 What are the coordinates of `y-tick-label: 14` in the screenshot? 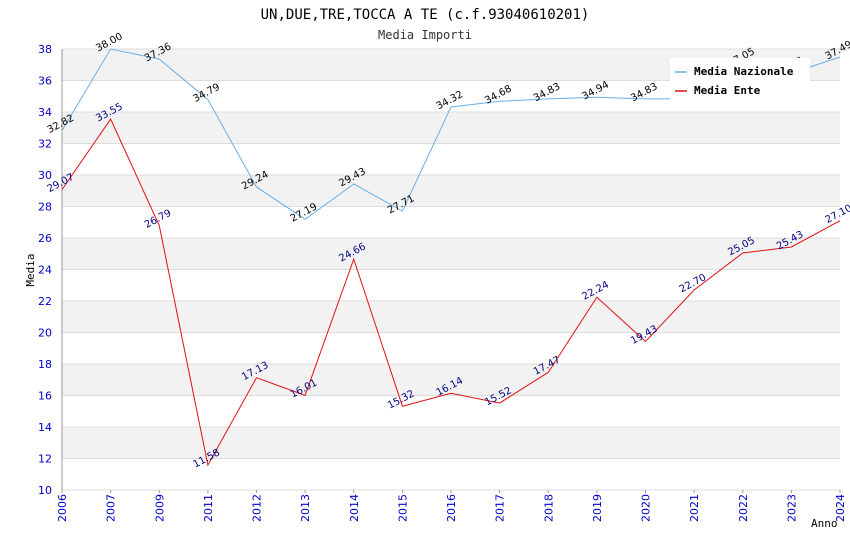 It's located at (45, 427).